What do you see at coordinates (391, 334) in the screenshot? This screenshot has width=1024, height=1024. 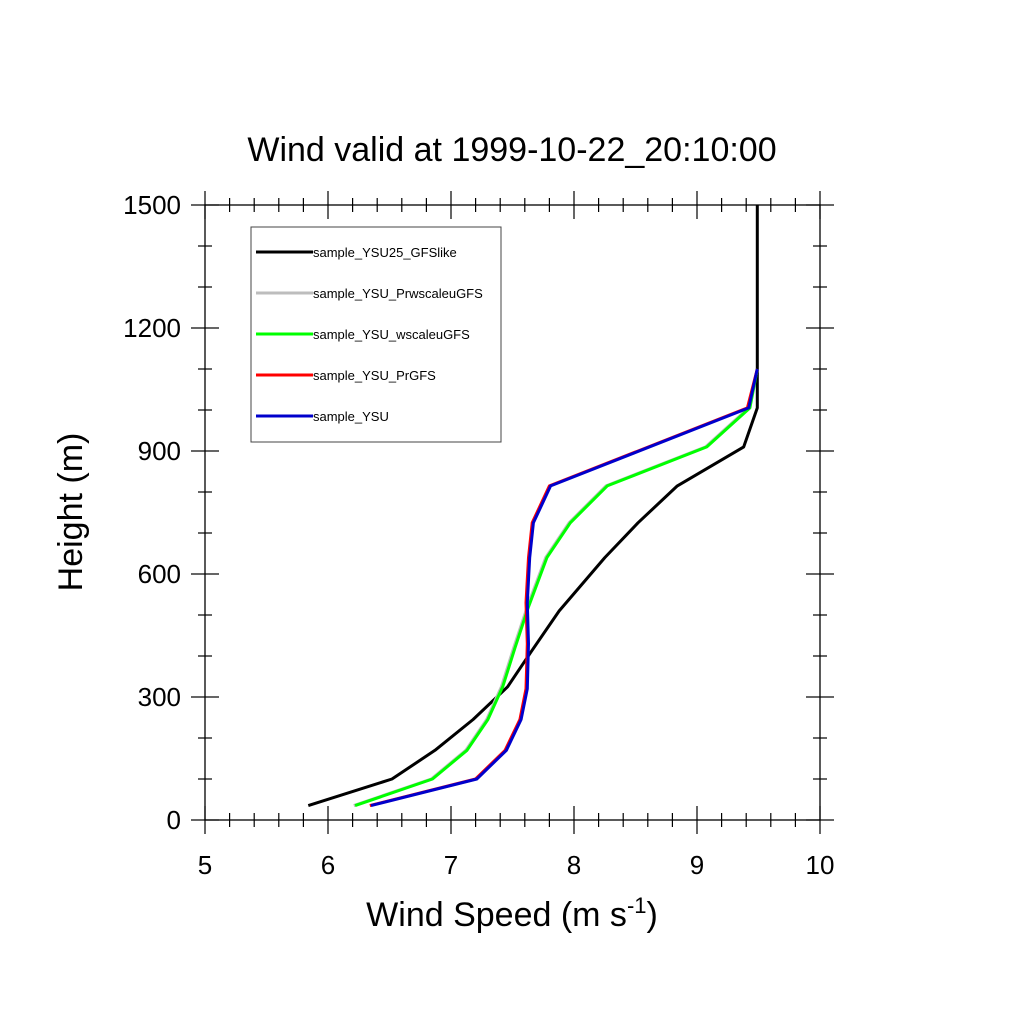 I see `legend-label: sample_YSU_wscaleuGFS` at bounding box center [391, 334].